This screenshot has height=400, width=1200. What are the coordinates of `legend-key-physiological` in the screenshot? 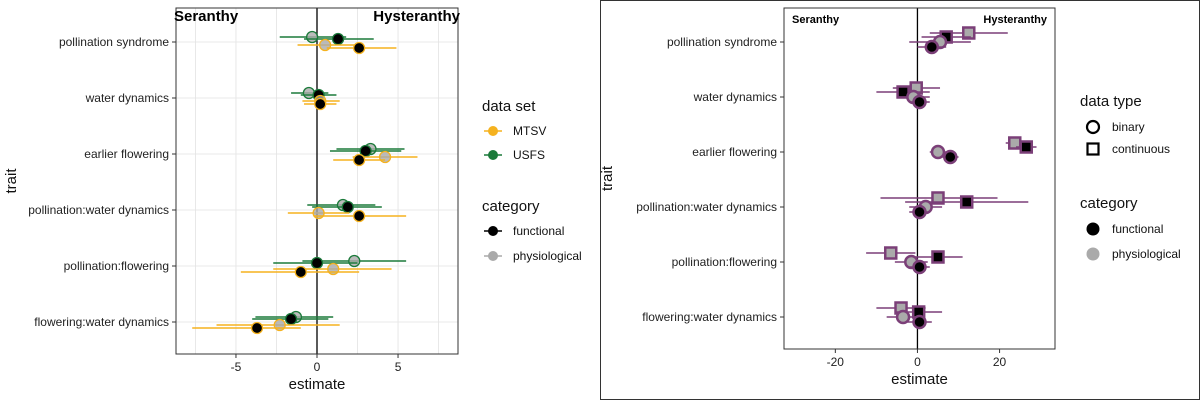 It's located at (493, 256).